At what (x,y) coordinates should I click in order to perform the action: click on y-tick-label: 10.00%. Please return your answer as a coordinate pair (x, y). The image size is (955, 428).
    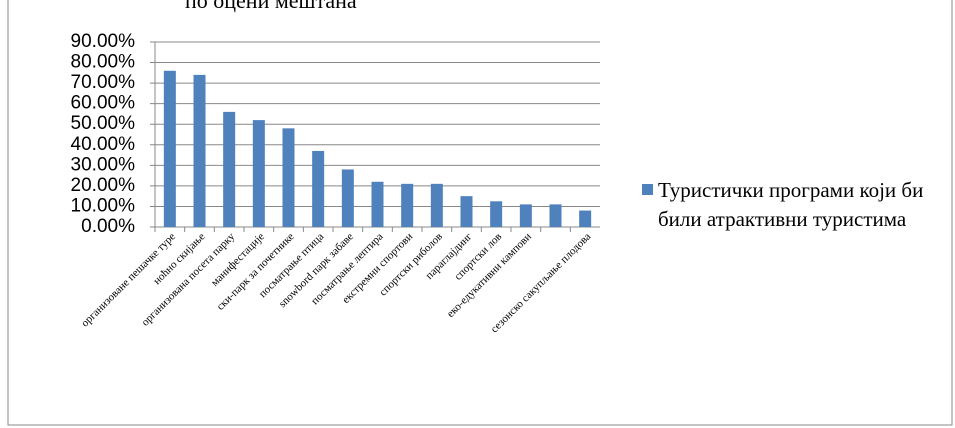
    Looking at the image, I should click on (103, 205).